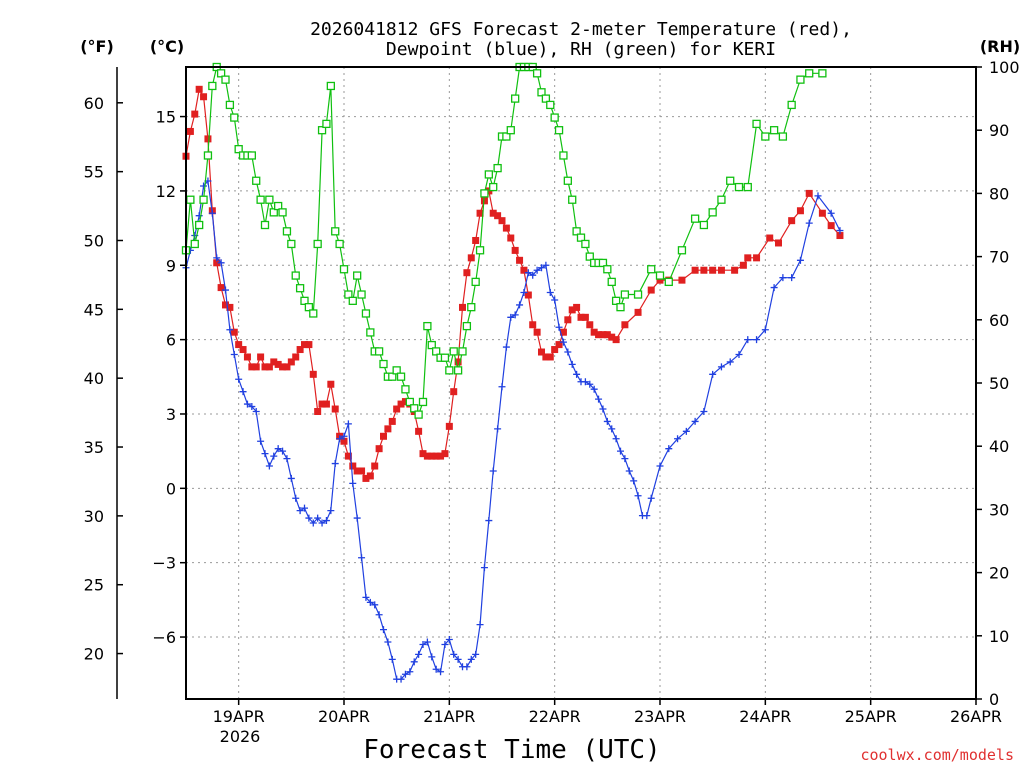 This screenshot has height=768, width=1024. I want to click on celsius-tick-label: 12, so click(166, 191).